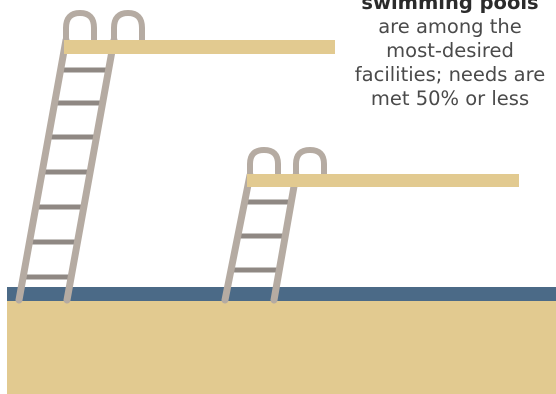 This screenshot has width=556, height=394. Describe the element at coordinates (450, 7) in the screenshot. I see `caption-lead: swimming pools` at that location.